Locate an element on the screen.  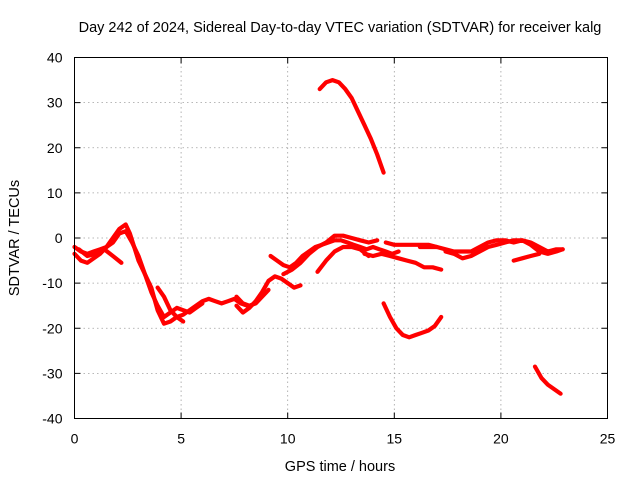
series-line-track-l is located at coordinates (491, 246).